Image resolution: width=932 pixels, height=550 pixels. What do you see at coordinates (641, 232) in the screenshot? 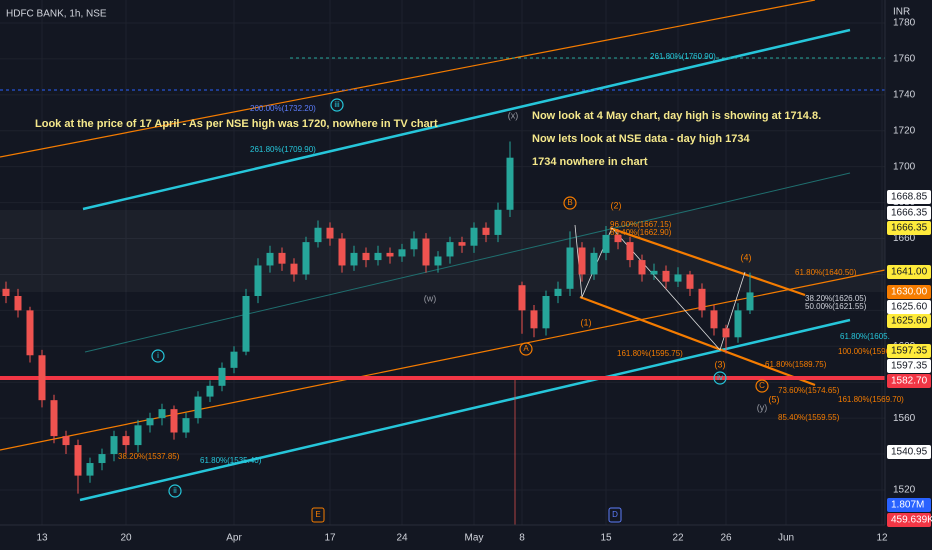
I see `fib-label: 85.40%(1662.90)` at bounding box center [641, 232].